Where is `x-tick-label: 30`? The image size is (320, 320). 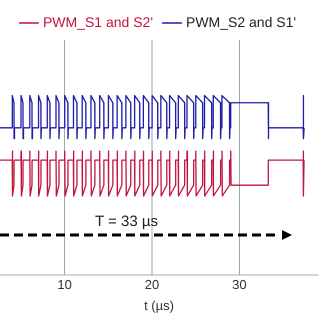
x-tick-label: 30 is located at coordinates (239, 284).